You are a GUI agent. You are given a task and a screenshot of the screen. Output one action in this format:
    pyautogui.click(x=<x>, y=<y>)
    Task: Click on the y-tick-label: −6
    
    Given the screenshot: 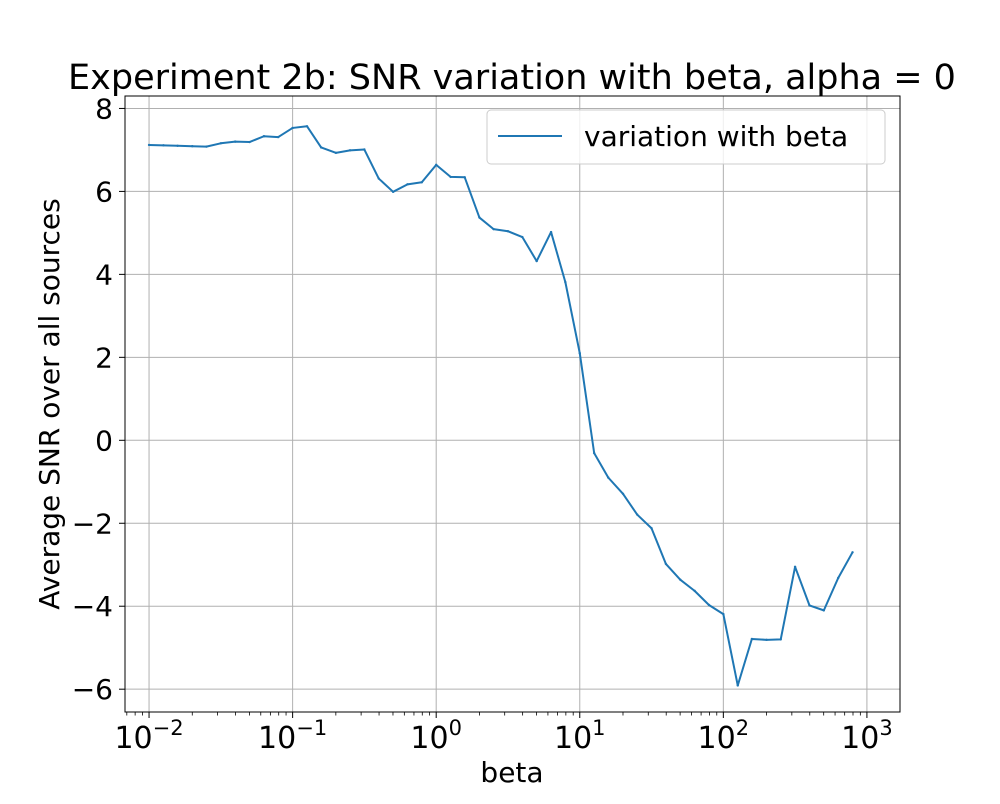 What is the action you would take?
    pyautogui.click(x=92, y=689)
    